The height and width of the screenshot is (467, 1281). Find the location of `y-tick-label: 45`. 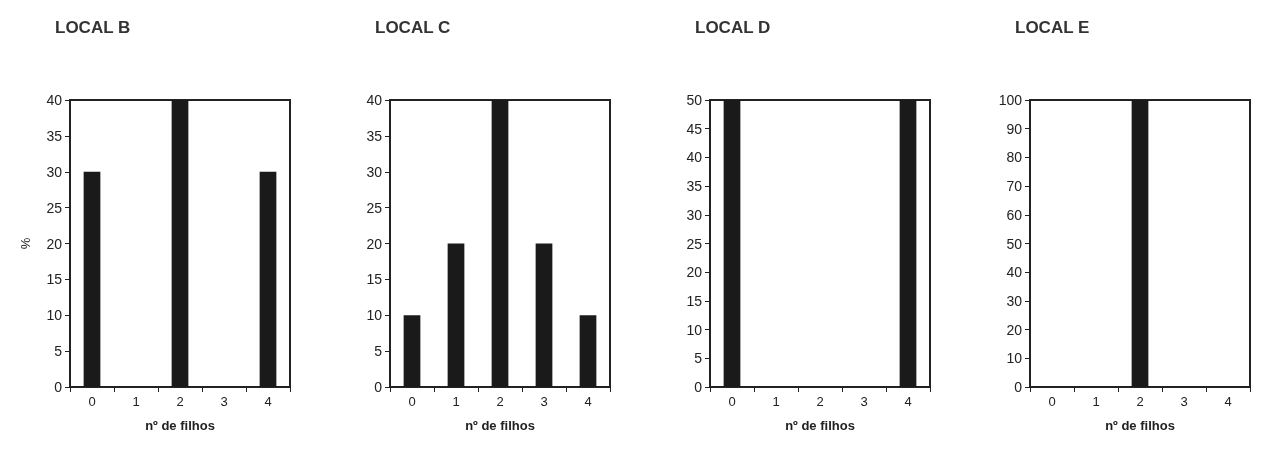

y-tick-label: 45 is located at coordinates (694, 128).